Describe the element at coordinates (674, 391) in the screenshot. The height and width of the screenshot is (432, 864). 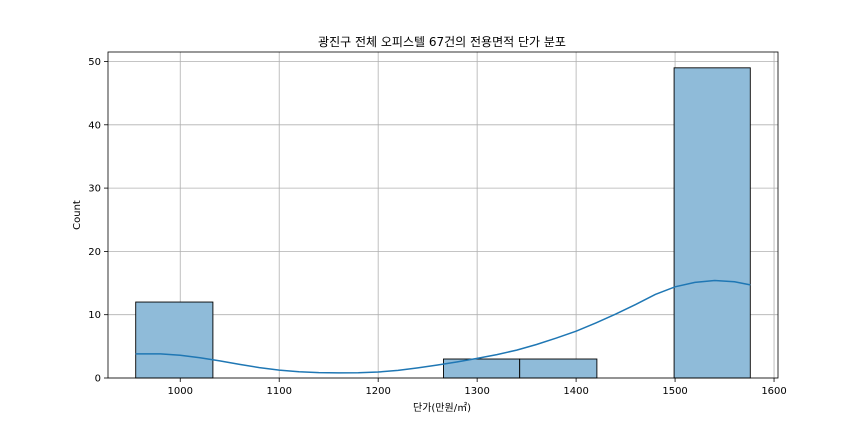
I see `x-tick-label: 1500` at that location.